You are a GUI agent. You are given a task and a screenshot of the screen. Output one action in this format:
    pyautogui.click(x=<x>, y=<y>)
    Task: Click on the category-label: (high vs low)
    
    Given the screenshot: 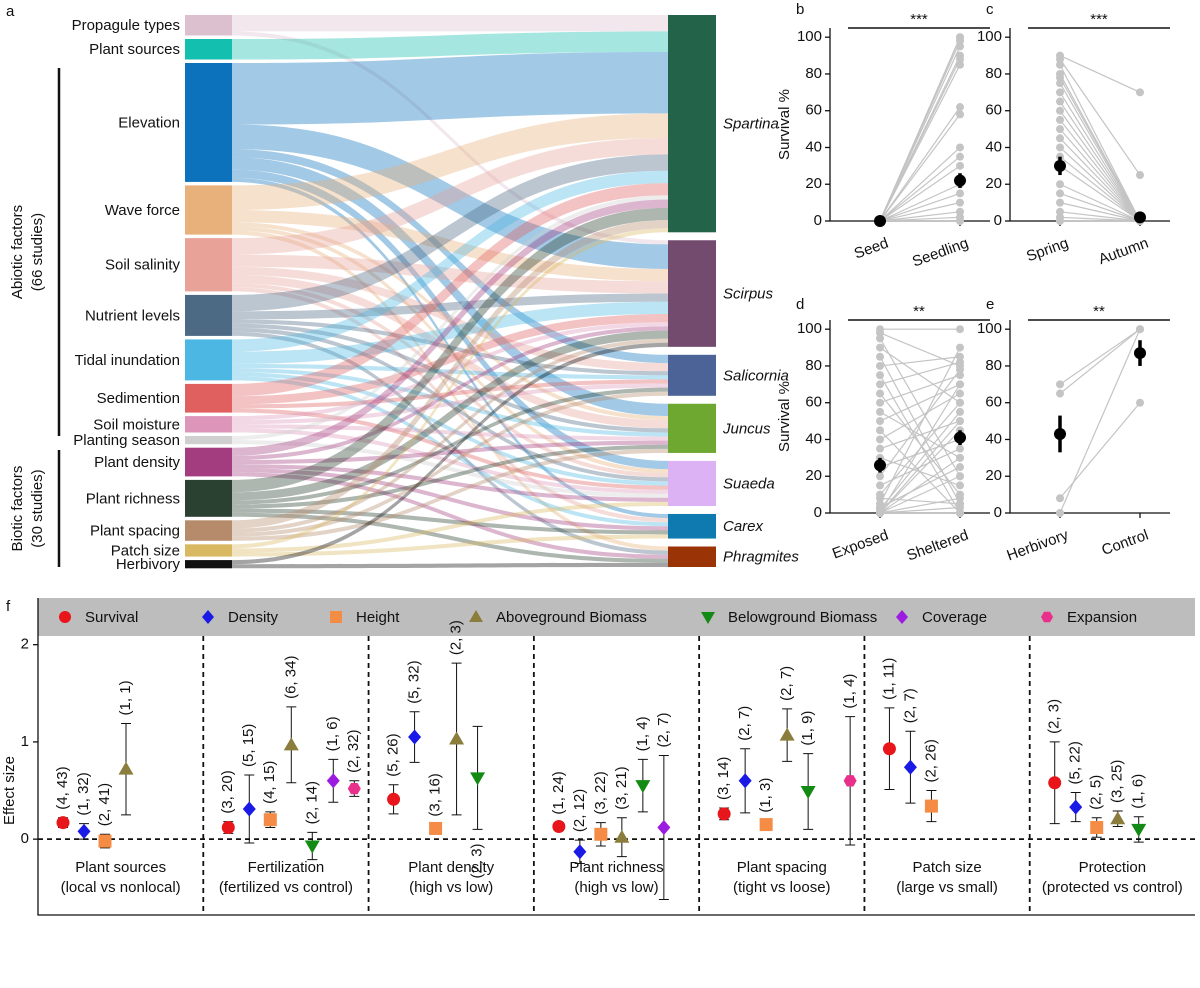 What is the action you would take?
    pyautogui.click(x=616, y=887)
    